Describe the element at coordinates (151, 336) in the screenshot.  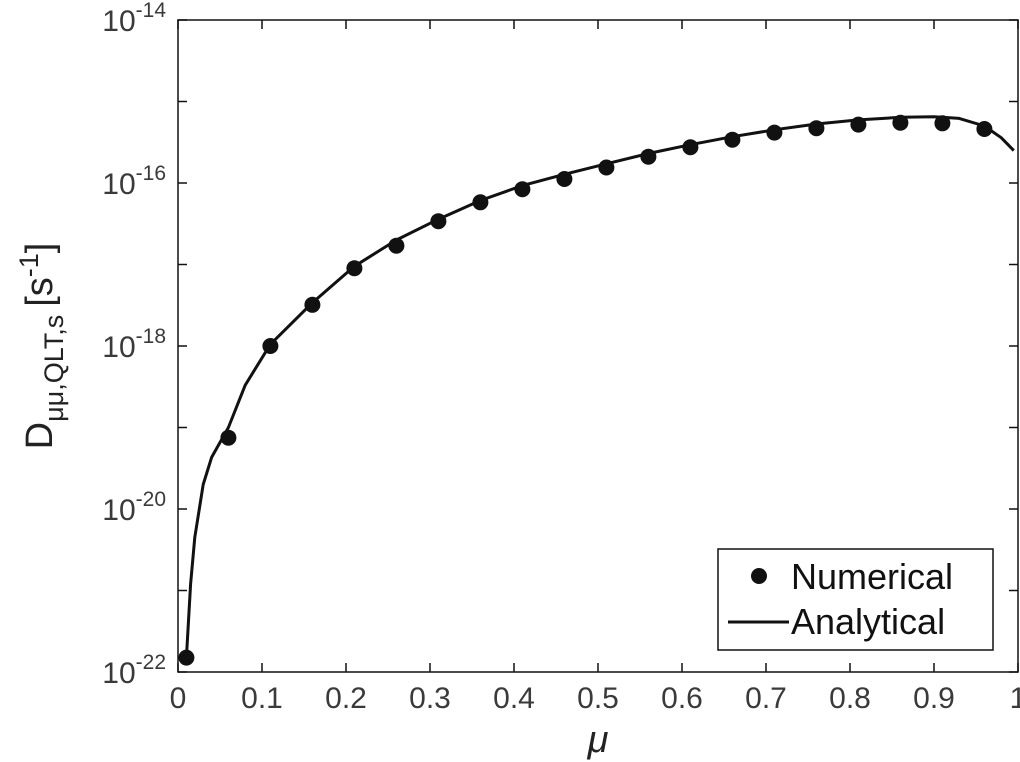
I see `y-tick-label-exponent: -18` at that location.